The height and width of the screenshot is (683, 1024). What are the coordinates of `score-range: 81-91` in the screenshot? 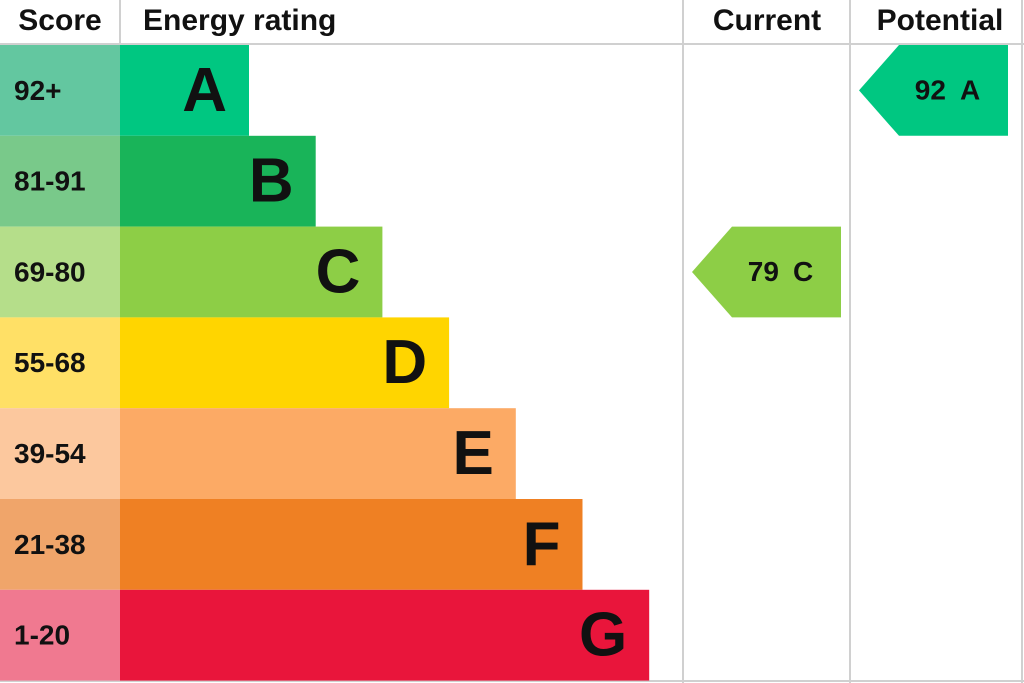 It's located at (50, 181).